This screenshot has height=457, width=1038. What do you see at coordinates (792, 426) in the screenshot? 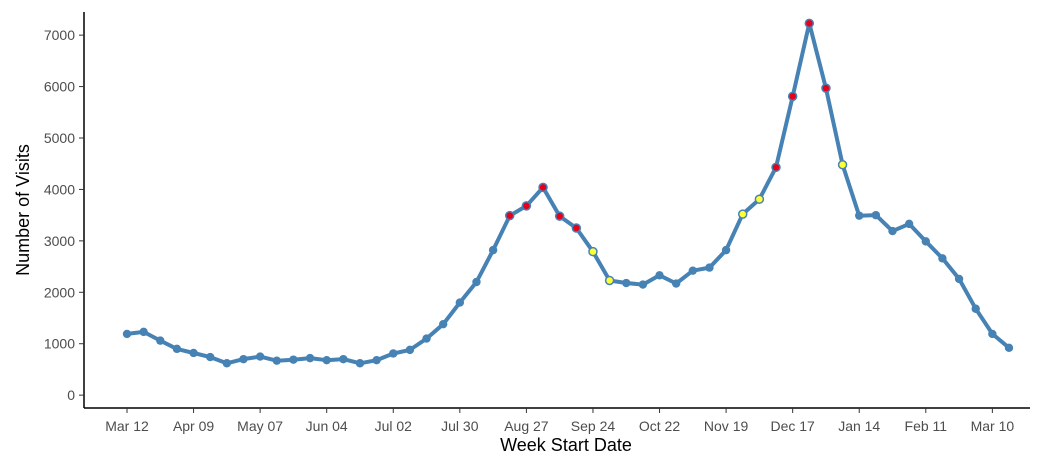
I see `x-tick-label: Dec 17` at bounding box center [792, 426].